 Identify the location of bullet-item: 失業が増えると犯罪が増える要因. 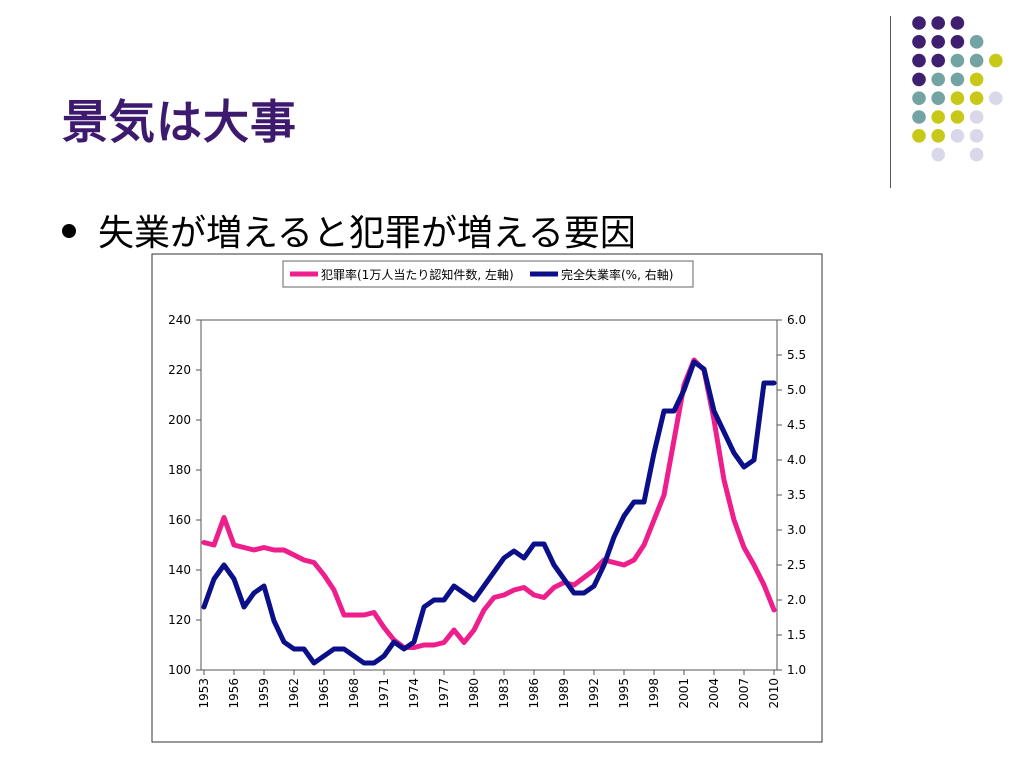
(349, 230).